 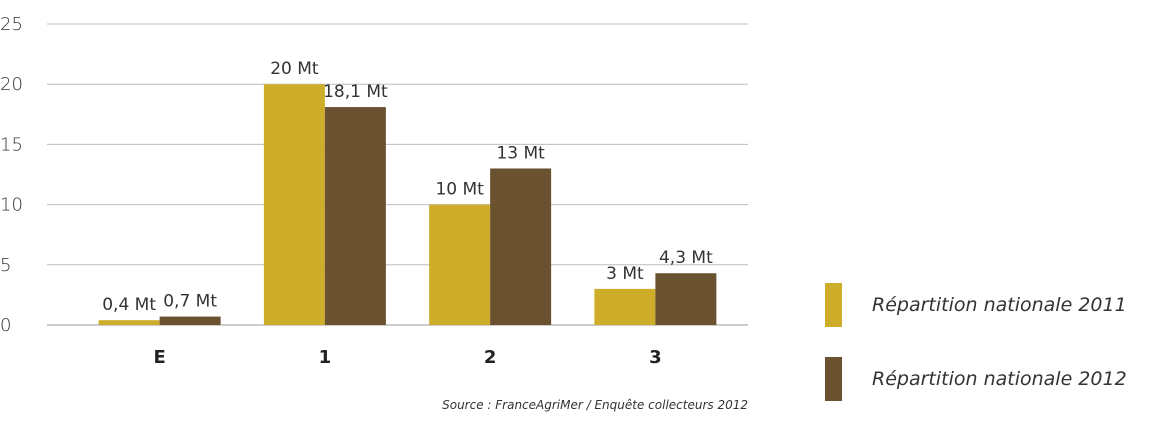 I want to click on y-axis-ticks: 0 5 10 15 20 25, so click(x=11, y=175).